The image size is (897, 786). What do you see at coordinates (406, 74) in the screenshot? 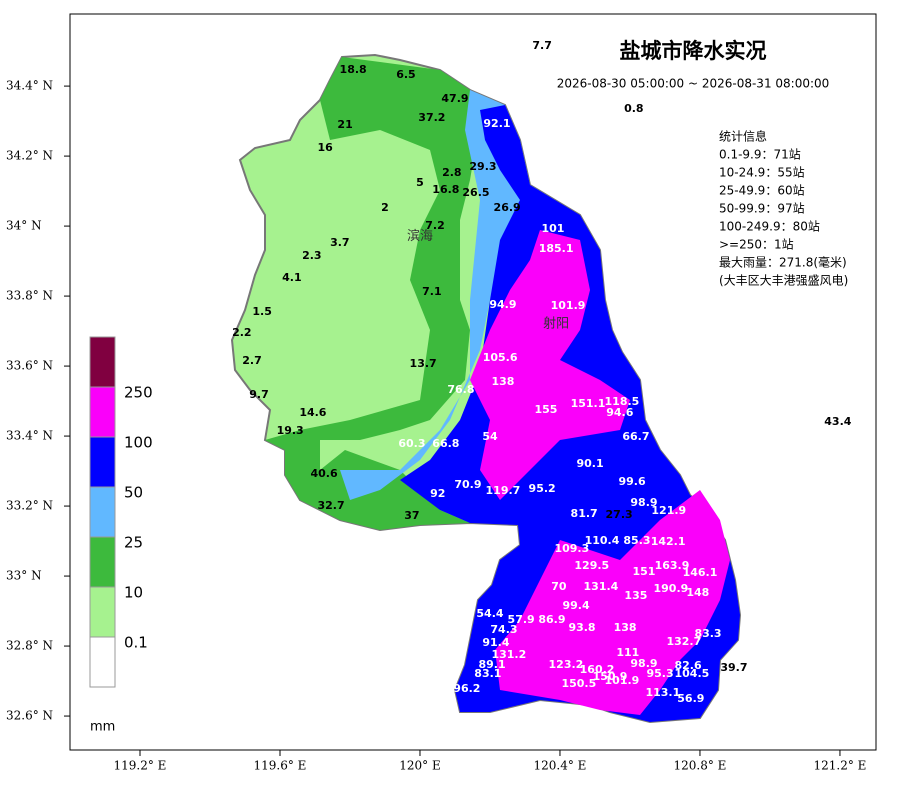
I see `station-value: 6.5` at bounding box center [406, 74].